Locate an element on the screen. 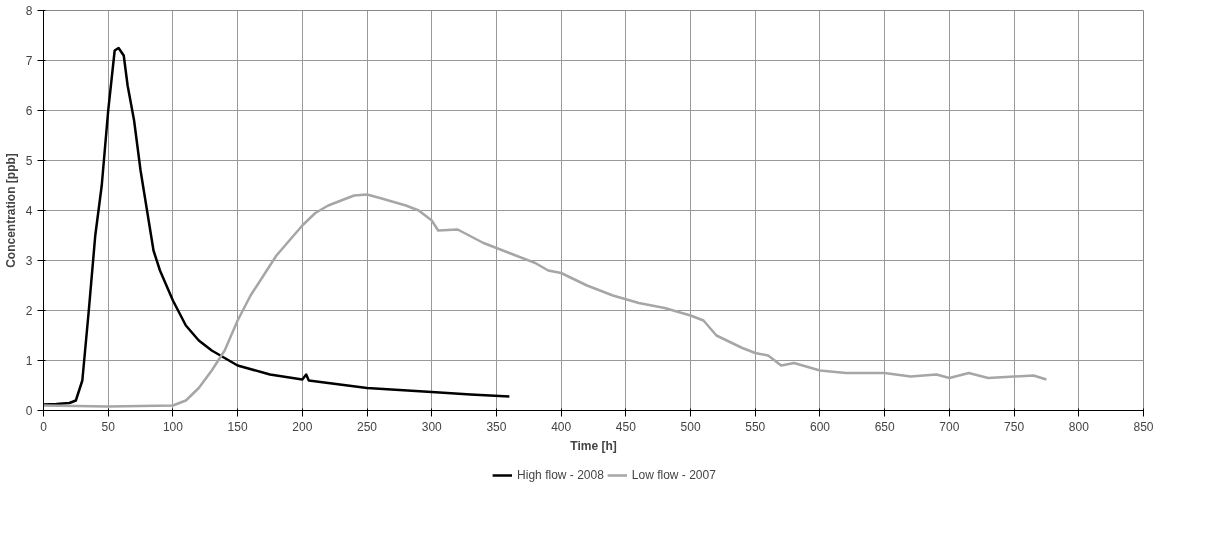  y-tick-label: 8 is located at coordinates (29, 11).